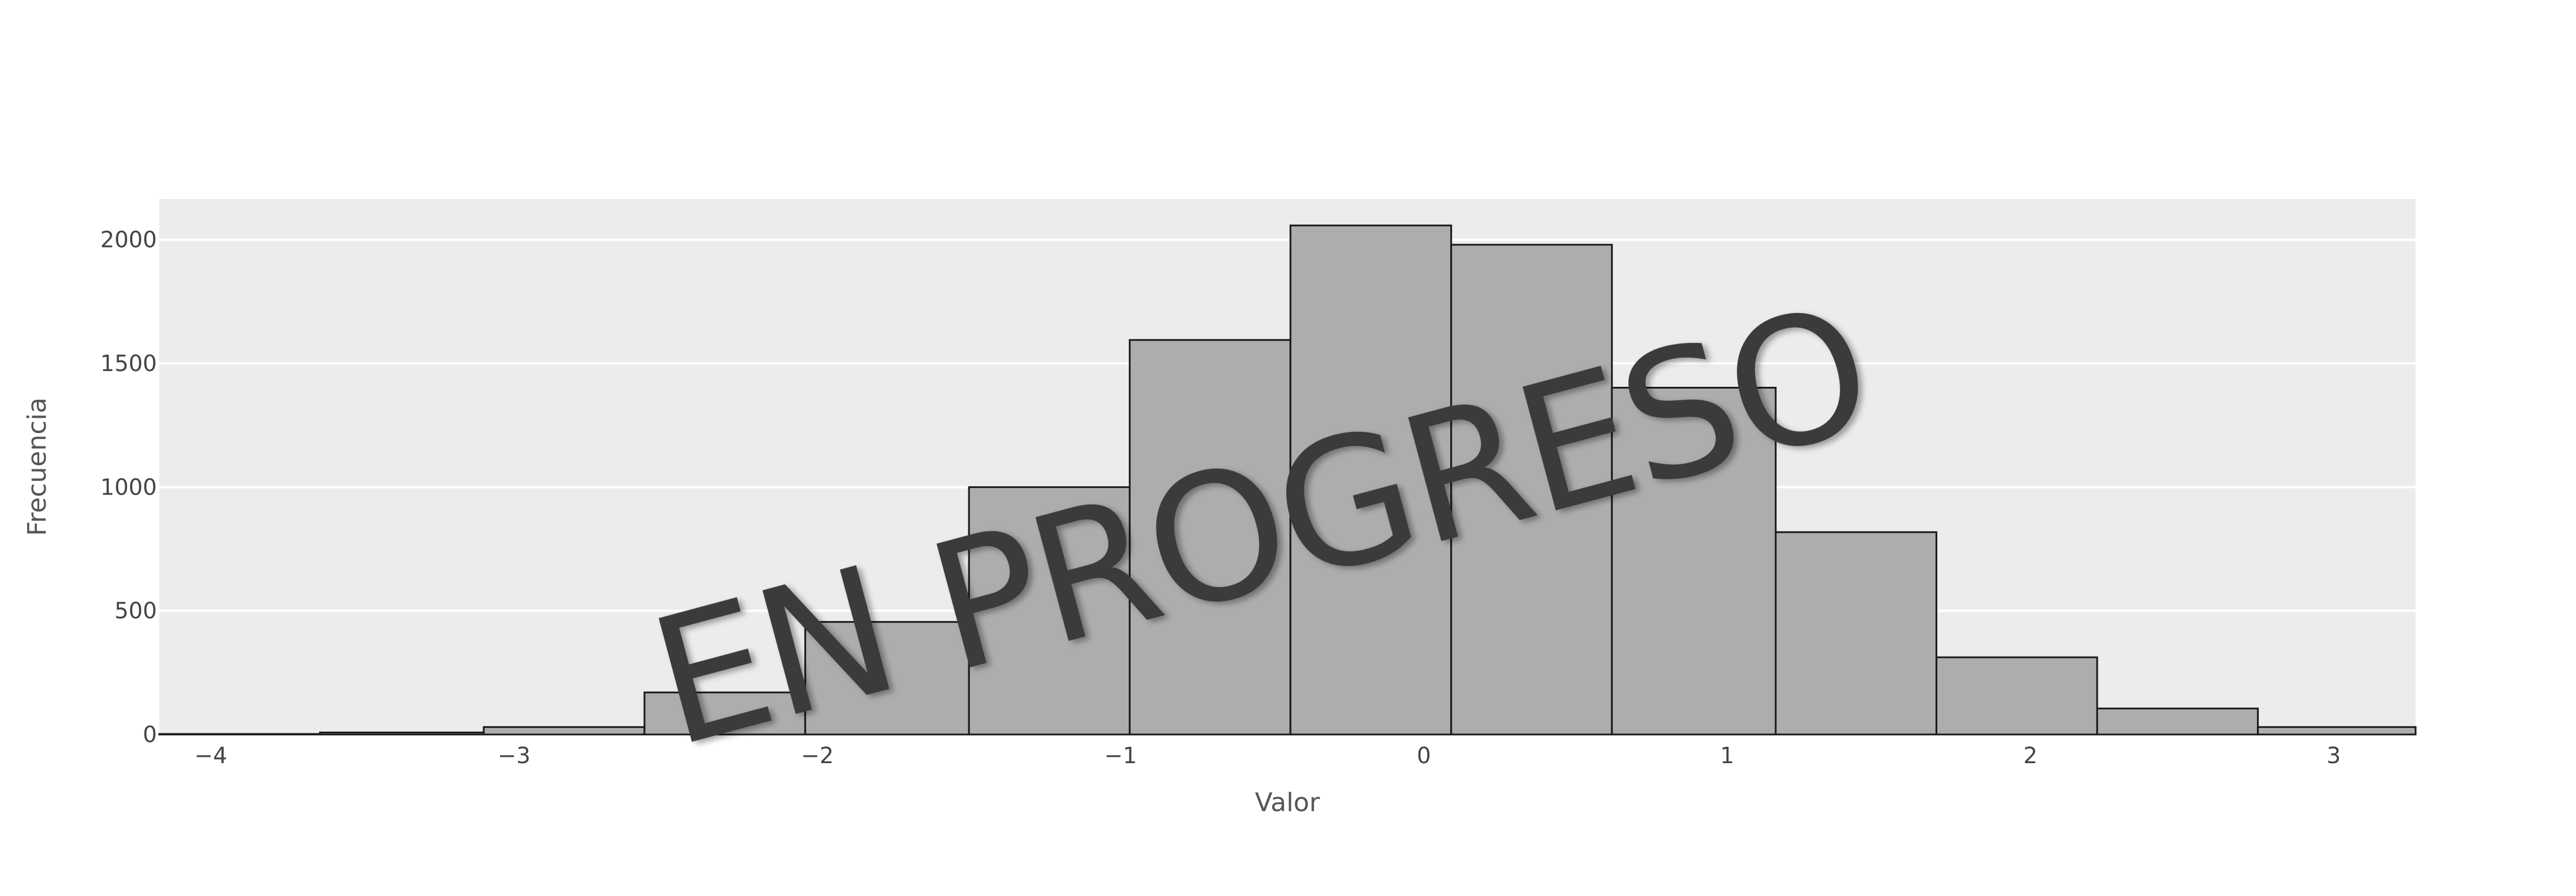 The height and width of the screenshot is (896, 2576). What do you see at coordinates (817, 755) in the screenshot?
I see `x-tick-label: −2` at bounding box center [817, 755].